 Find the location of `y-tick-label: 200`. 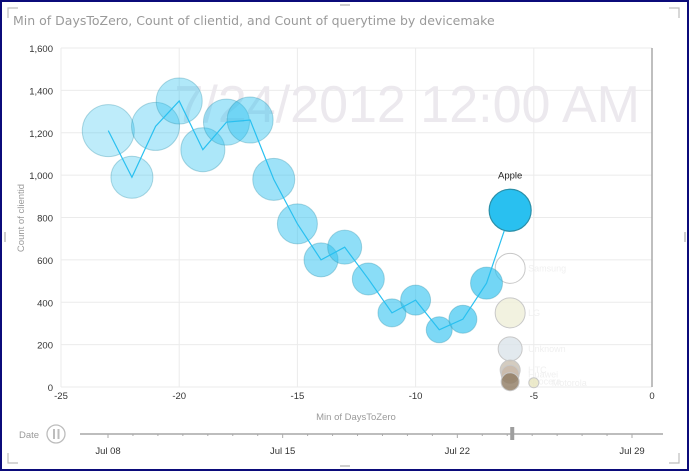

y-tick-label: 200 is located at coordinates (45, 346).